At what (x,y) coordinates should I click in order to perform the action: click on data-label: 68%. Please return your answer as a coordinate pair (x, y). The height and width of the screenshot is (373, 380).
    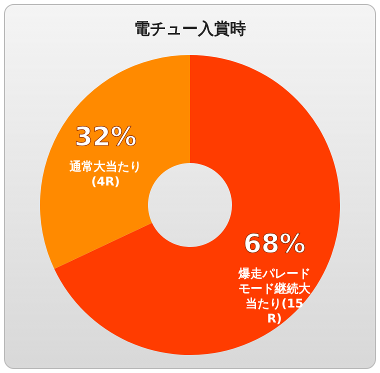
    Looking at the image, I should click on (274, 245).